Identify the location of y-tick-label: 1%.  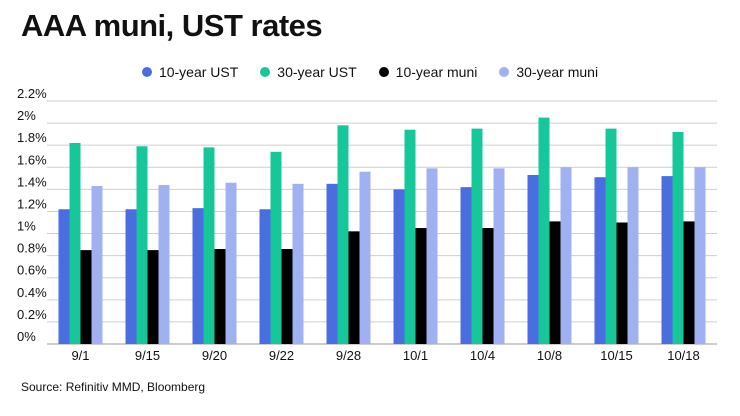
(26, 226).